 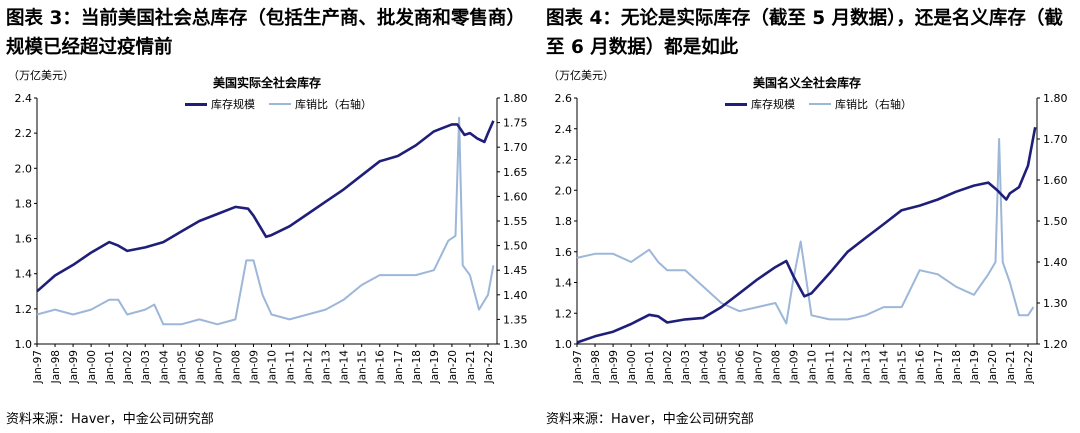 What do you see at coordinates (267, 82) in the screenshot?
I see `chart-title: 美国实际全社会库存` at bounding box center [267, 82].